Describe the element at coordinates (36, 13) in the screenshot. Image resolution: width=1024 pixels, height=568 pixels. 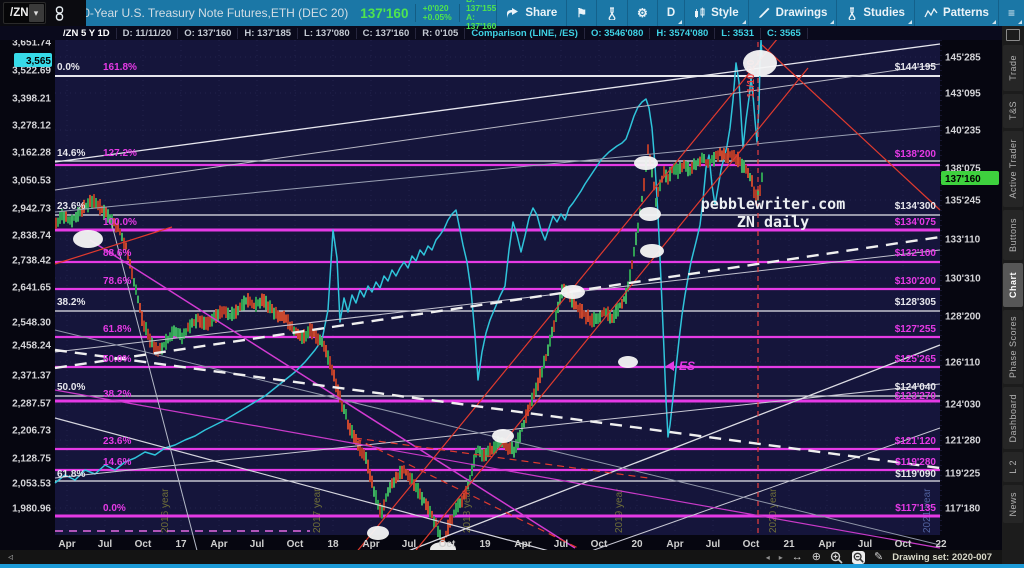
I see `symbol-dropdown-button: ▾` at that location.